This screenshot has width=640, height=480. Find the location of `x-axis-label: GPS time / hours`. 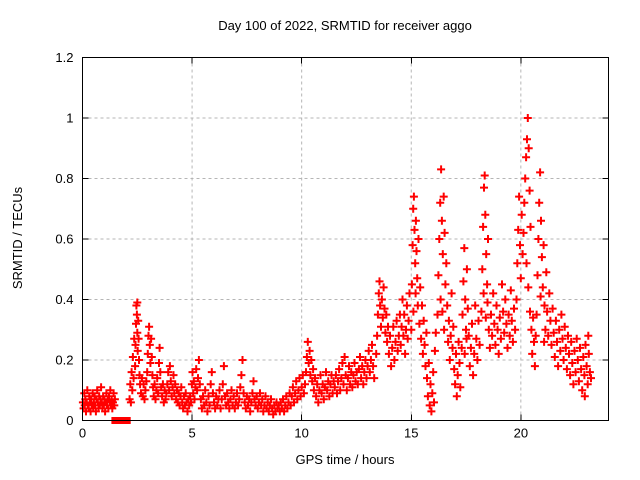

x-axis-label: GPS time / hours is located at coordinates (345, 459).